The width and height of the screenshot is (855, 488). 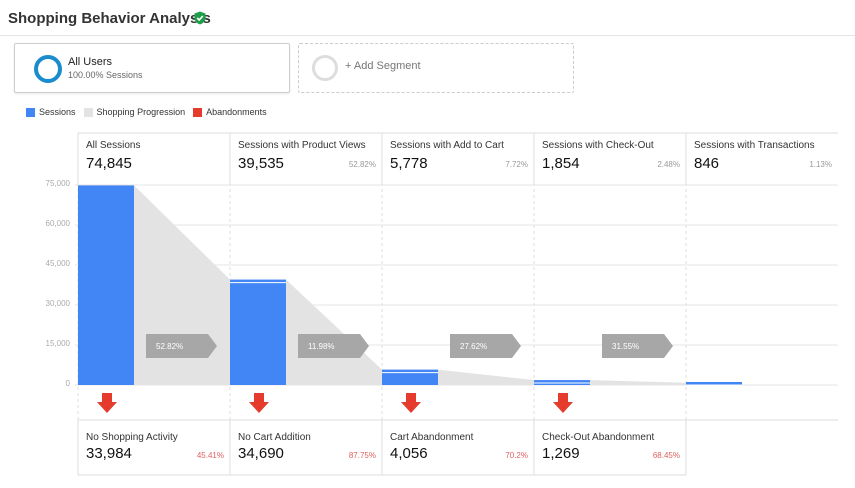 What do you see at coordinates (321, 346) in the screenshot?
I see `progression-label: 11.98%` at bounding box center [321, 346].